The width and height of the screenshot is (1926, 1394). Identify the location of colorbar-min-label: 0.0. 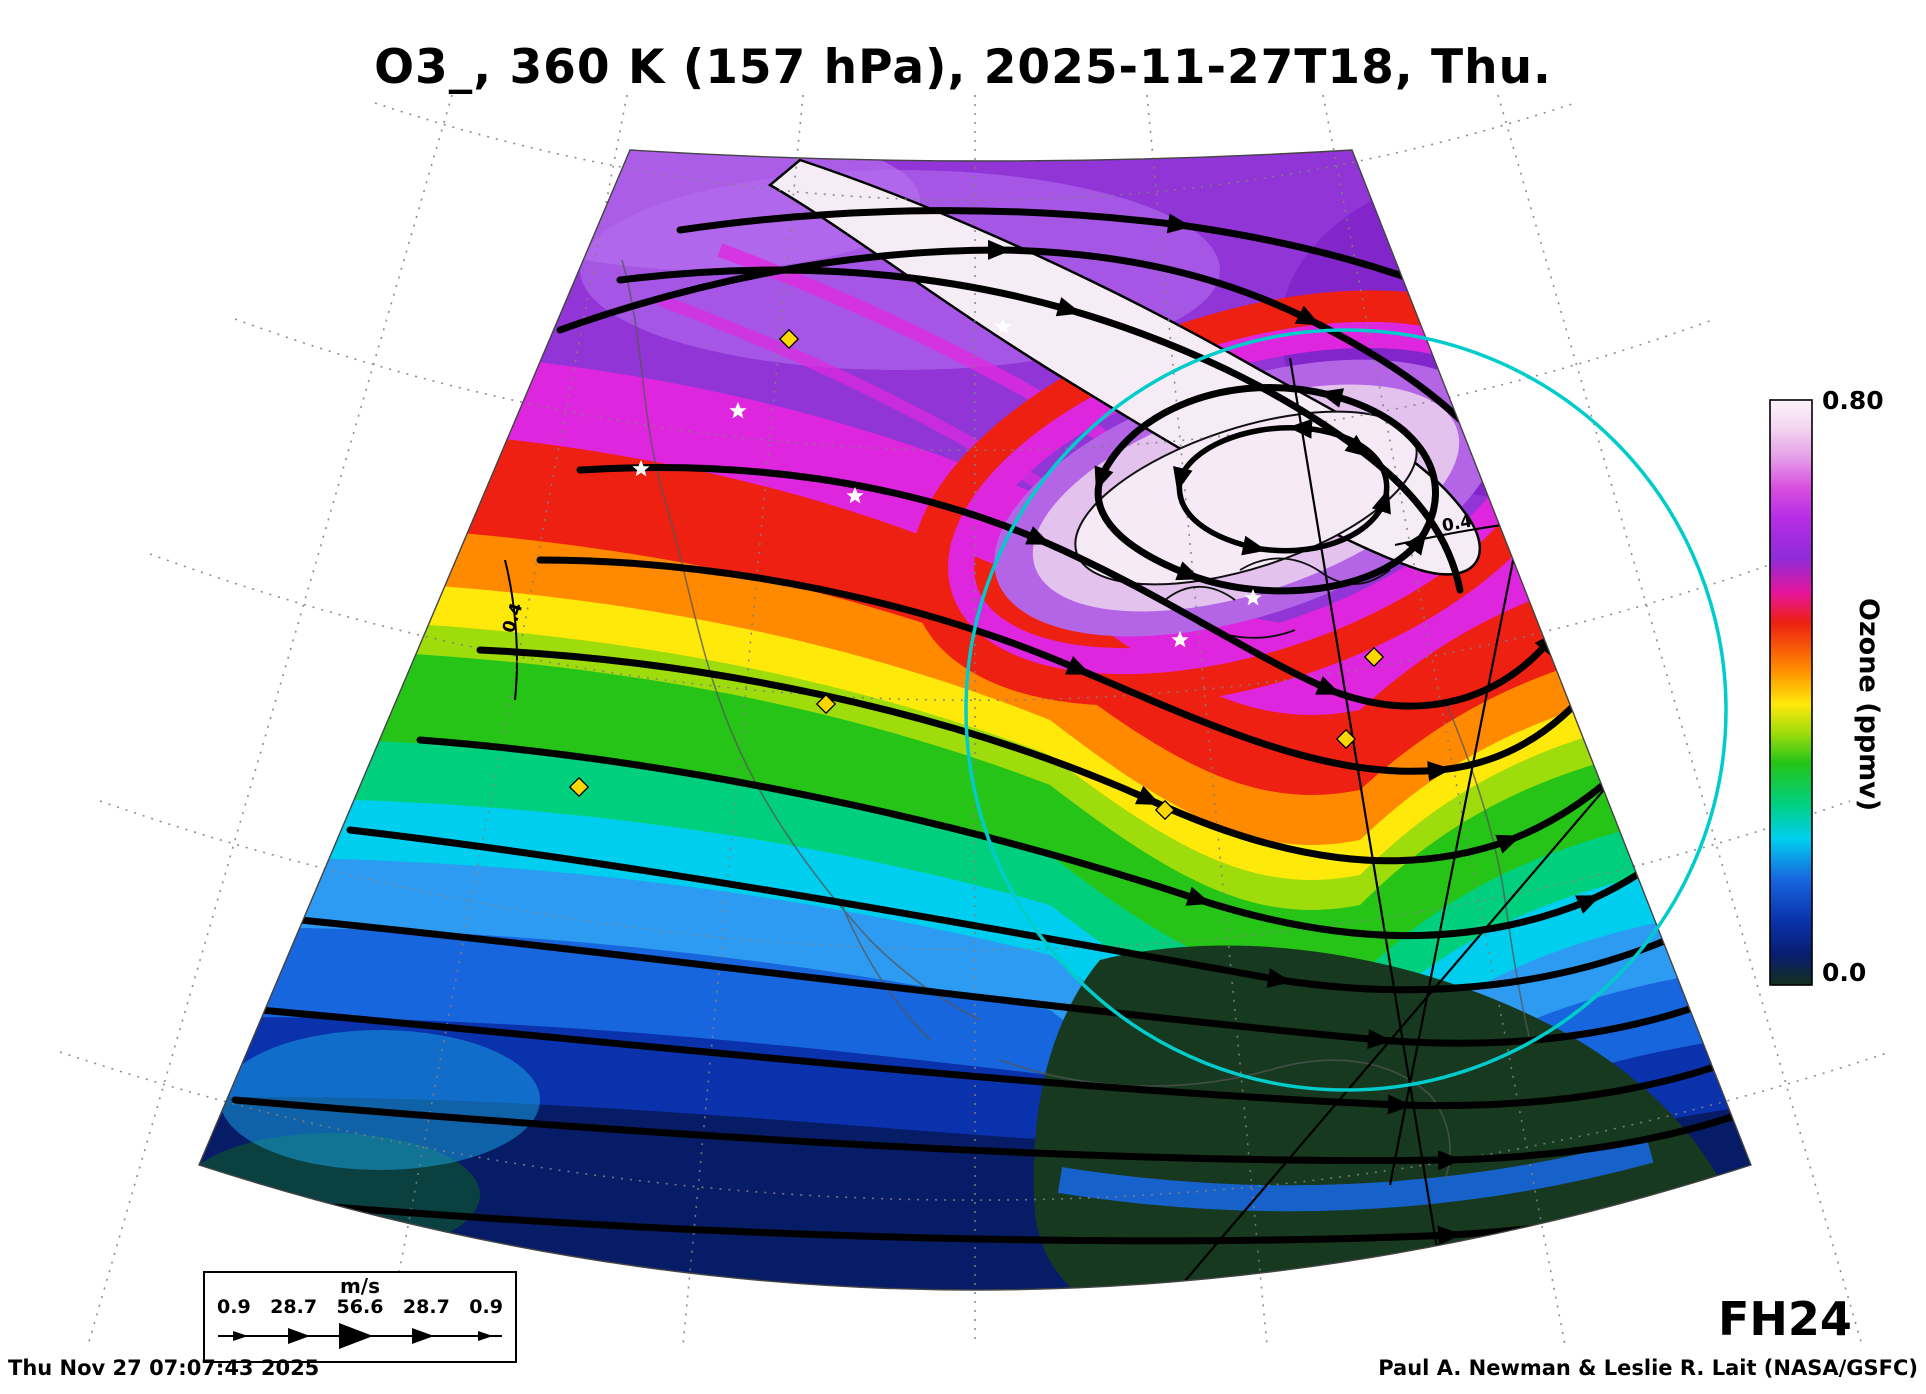
(1844, 972).